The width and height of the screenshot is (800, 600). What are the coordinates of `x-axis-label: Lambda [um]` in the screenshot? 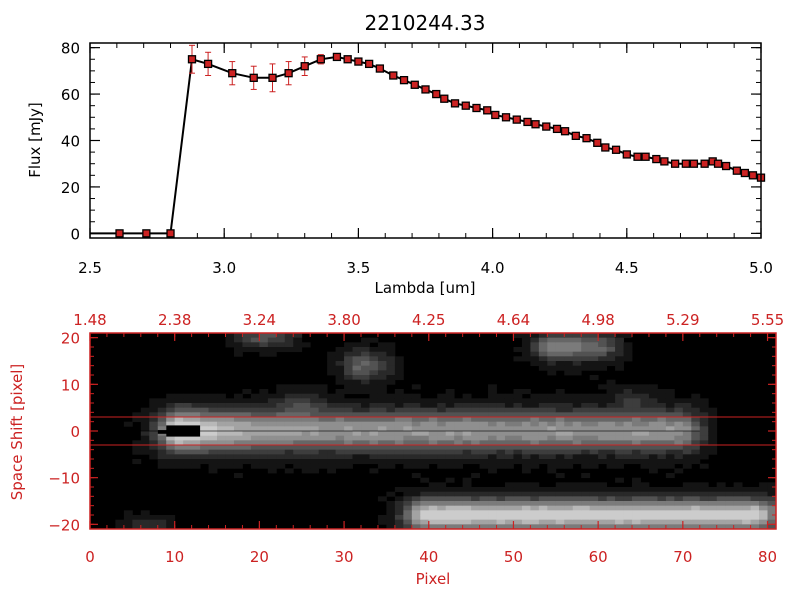 It's located at (425, 288).